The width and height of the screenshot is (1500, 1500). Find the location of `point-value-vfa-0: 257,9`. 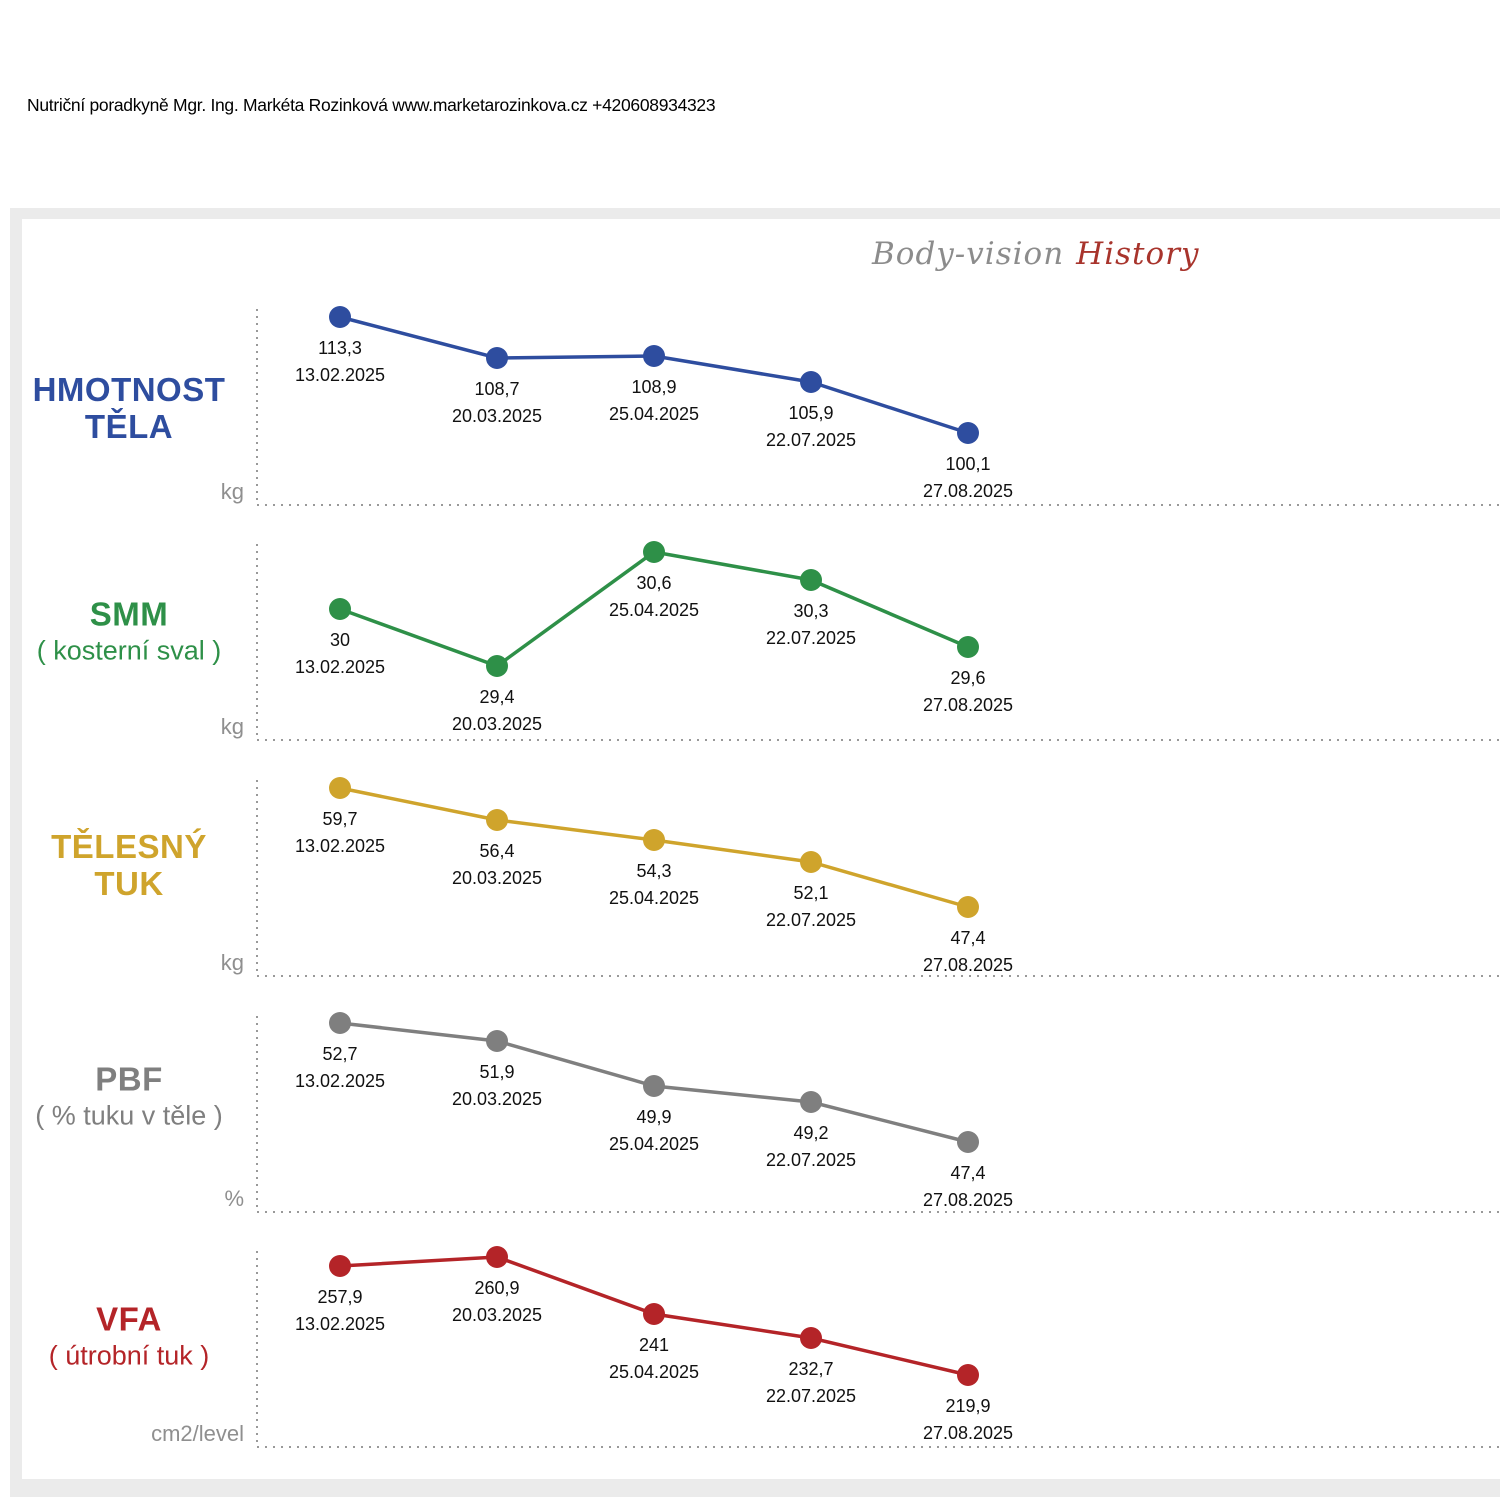

point-value-vfa-0: 257,9 is located at coordinates (340, 1297).